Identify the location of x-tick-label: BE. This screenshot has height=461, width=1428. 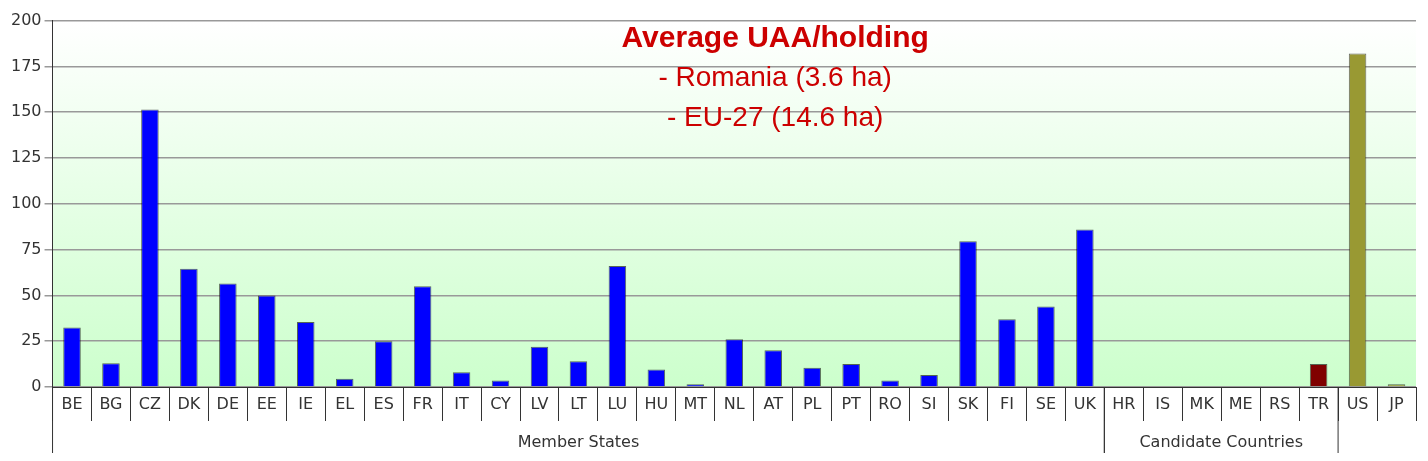
(72, 403).